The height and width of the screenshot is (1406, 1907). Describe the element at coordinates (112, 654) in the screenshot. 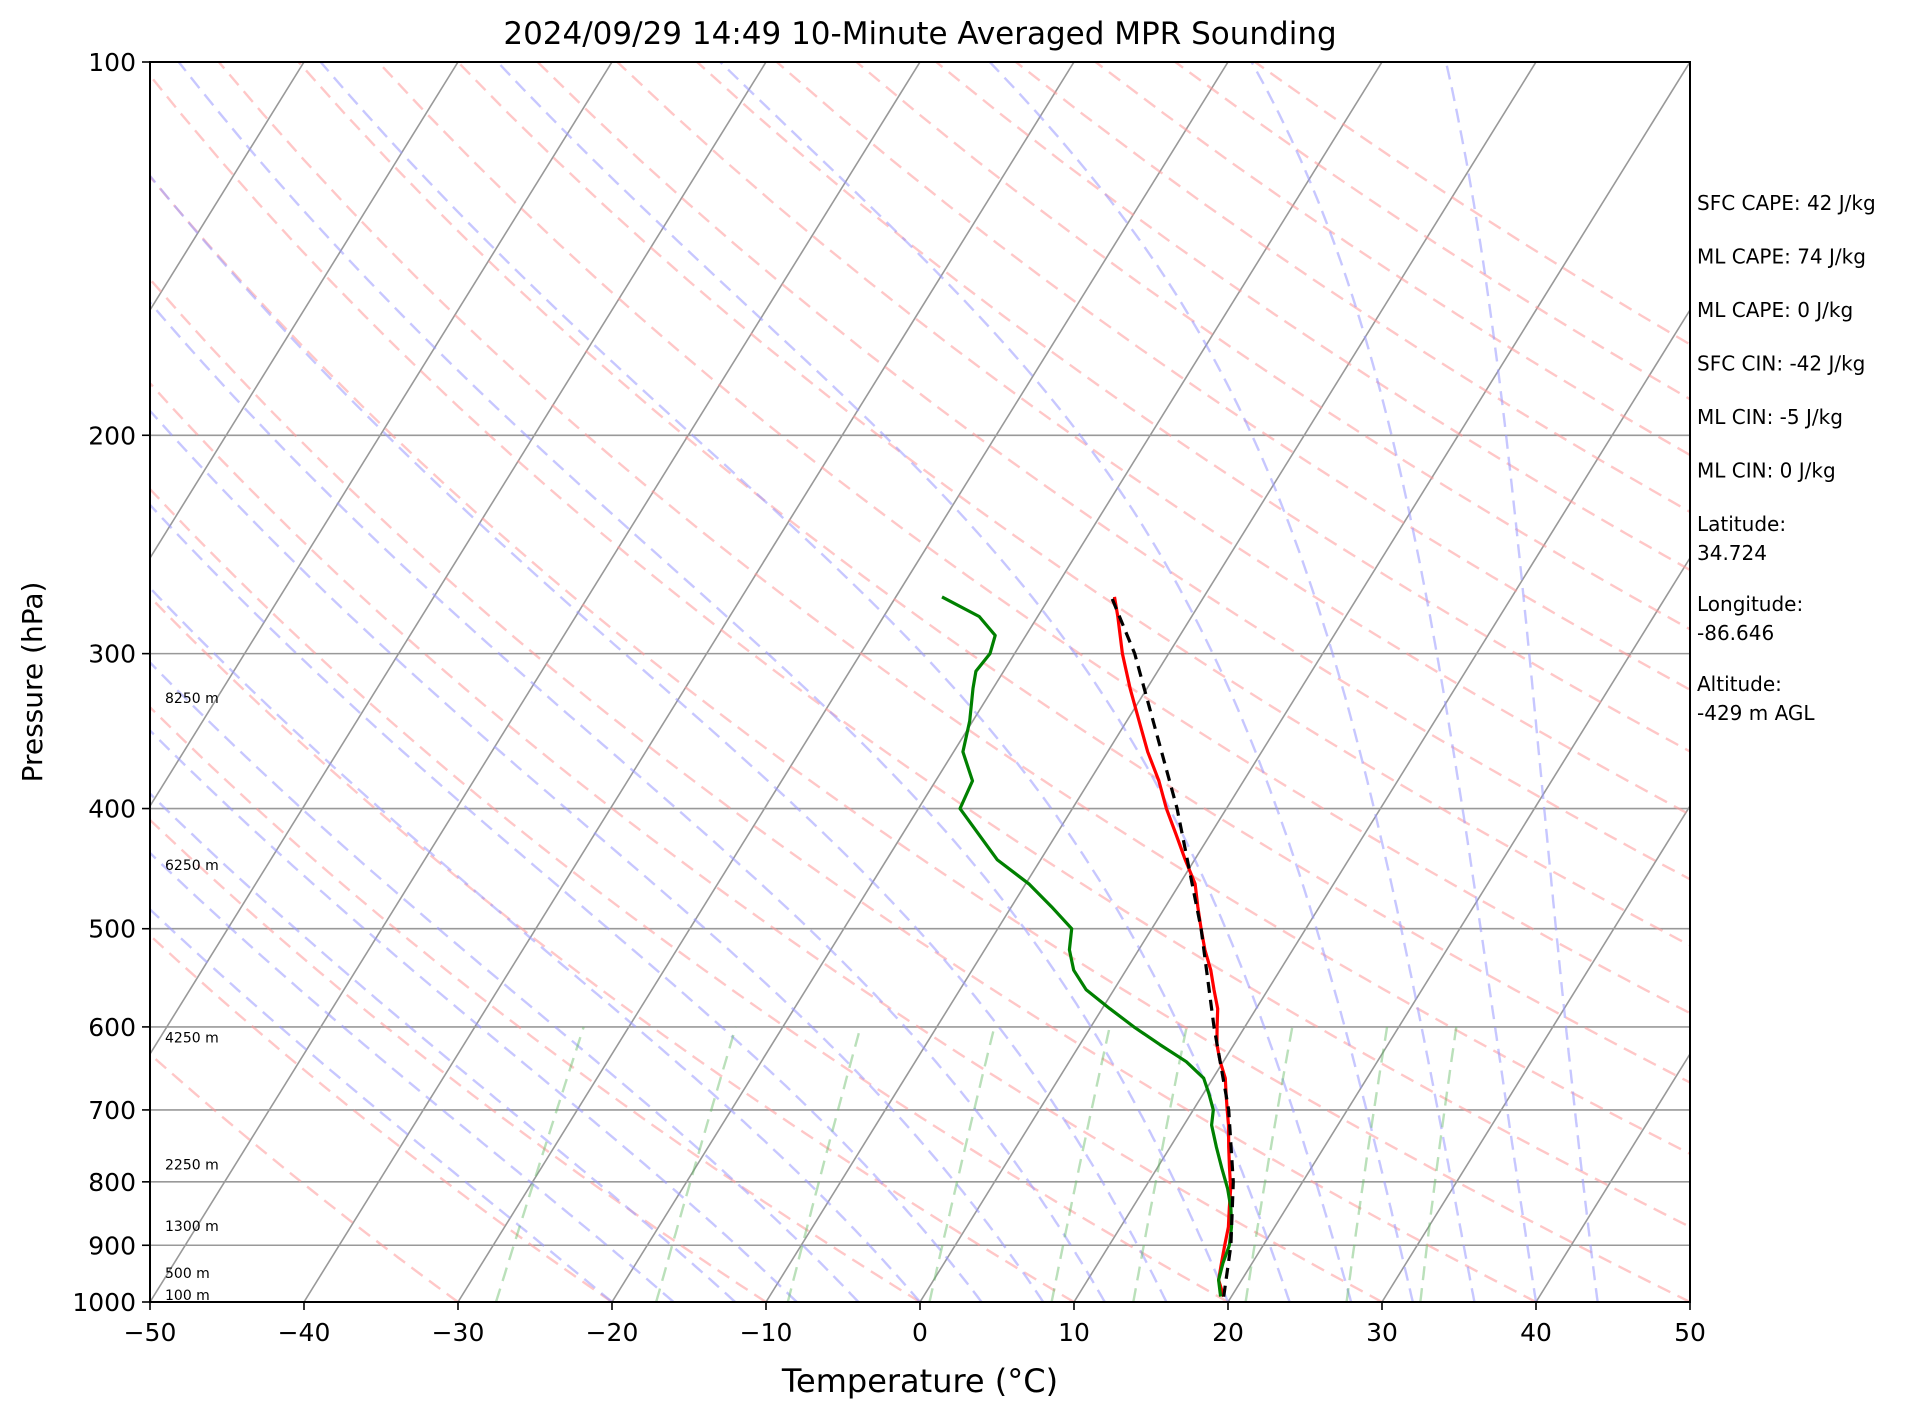

I see `y-tick-label: 300` at that location.